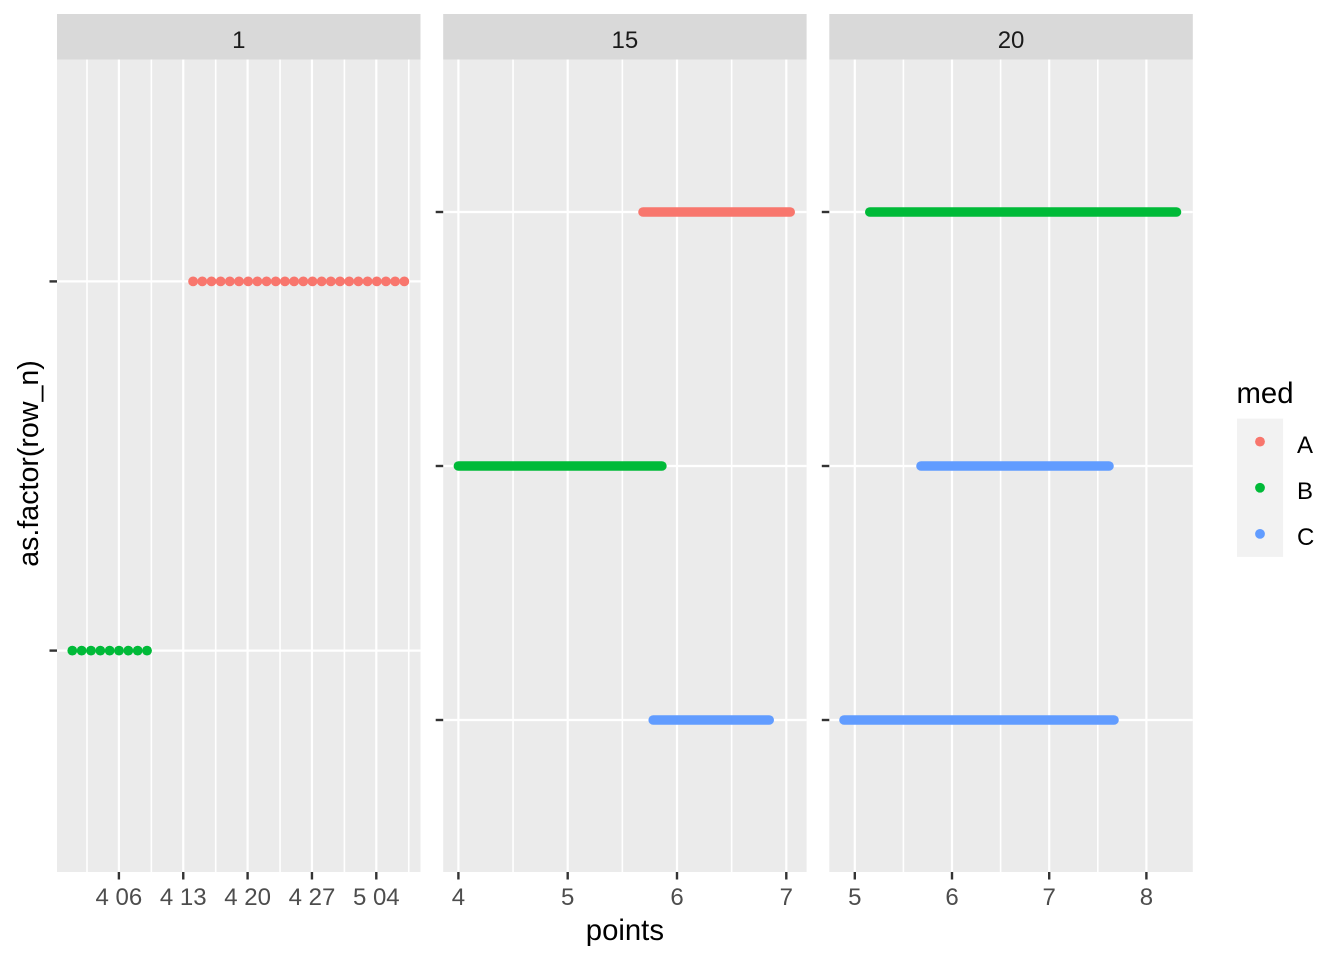 Image resolution: width=1344 pixels, height=960 pixels. What do you see at coordinates (119, 897) in the screenshot?
I see `svg-text: 4 06` at bounding box center [119, 897].